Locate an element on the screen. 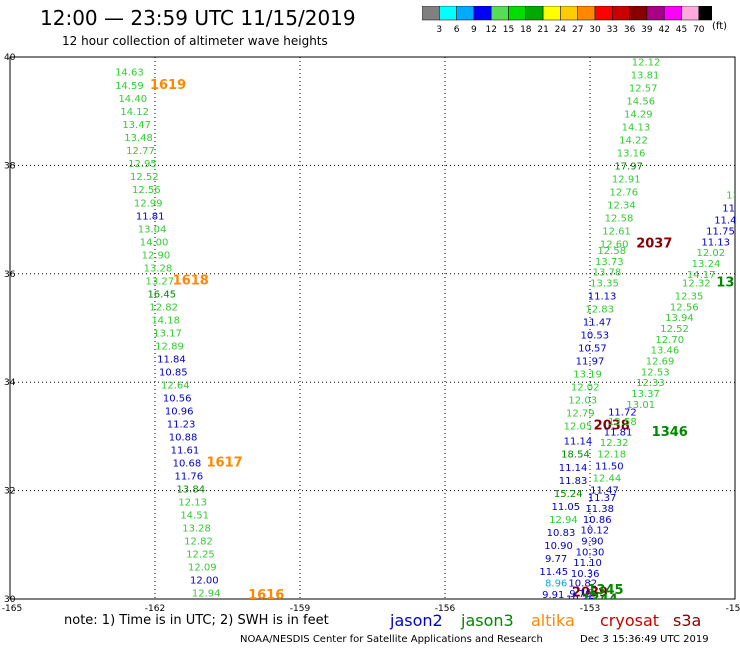 The image size is (740, 650). wave-height-label: 12.05 is located at coordinates (578, 427).